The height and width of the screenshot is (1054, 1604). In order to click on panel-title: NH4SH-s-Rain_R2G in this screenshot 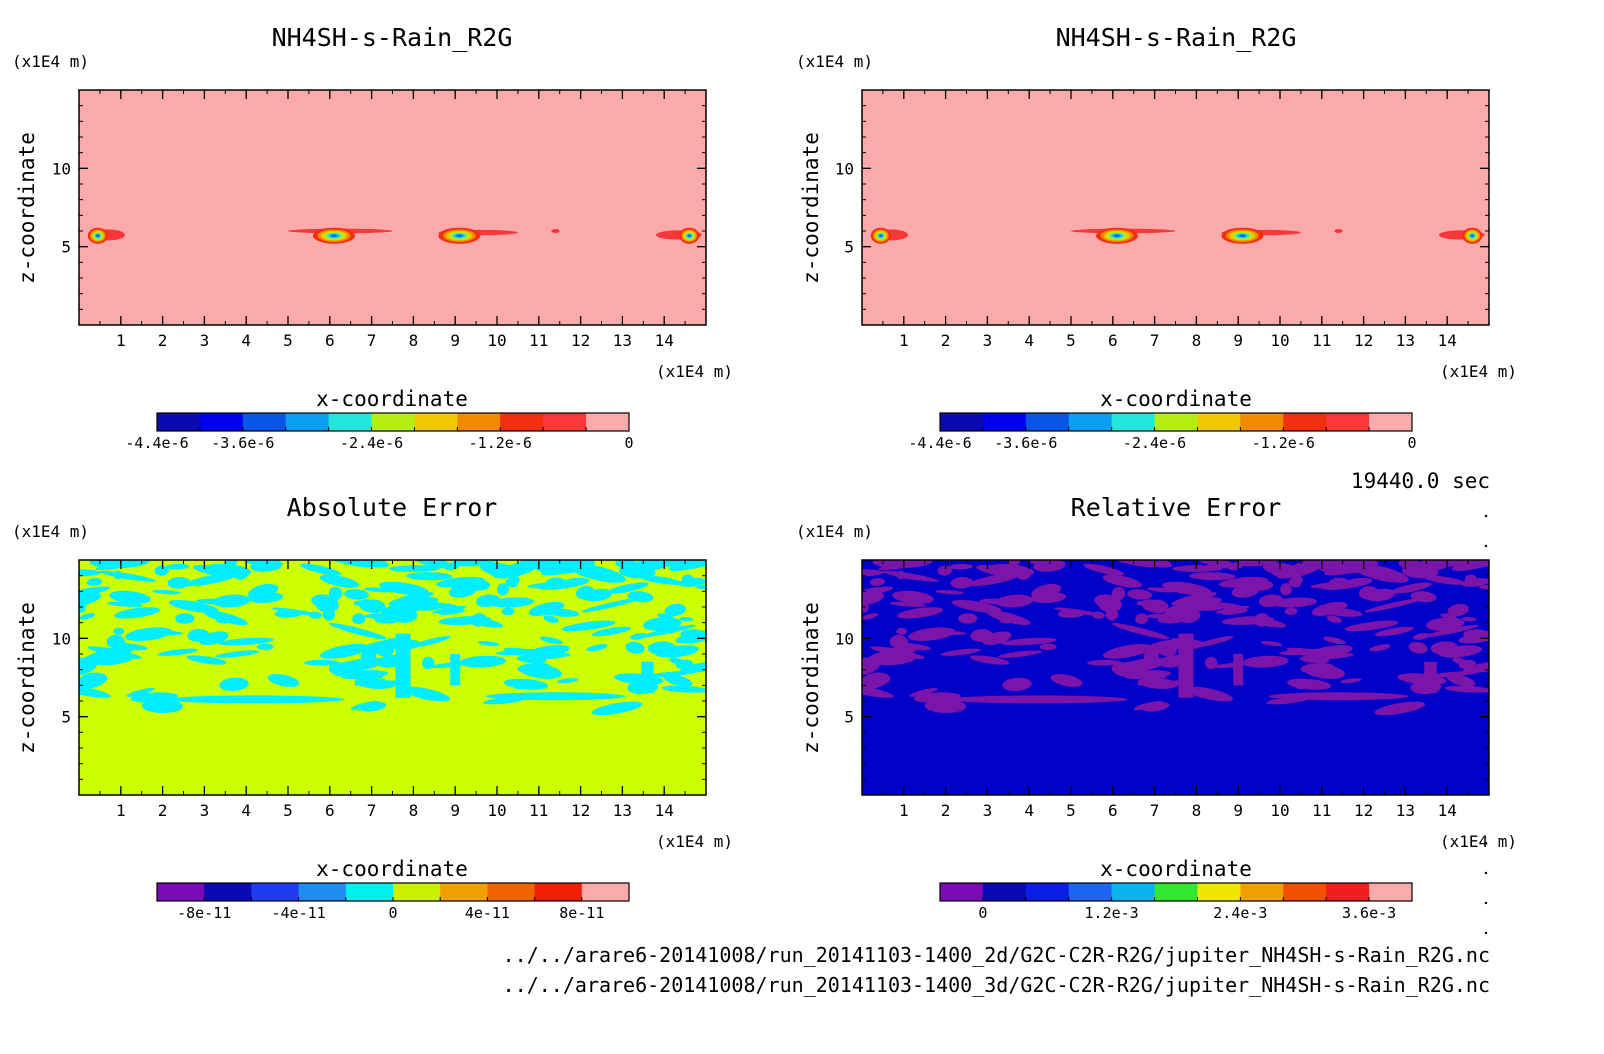, I will do `click(1176, 37)`.